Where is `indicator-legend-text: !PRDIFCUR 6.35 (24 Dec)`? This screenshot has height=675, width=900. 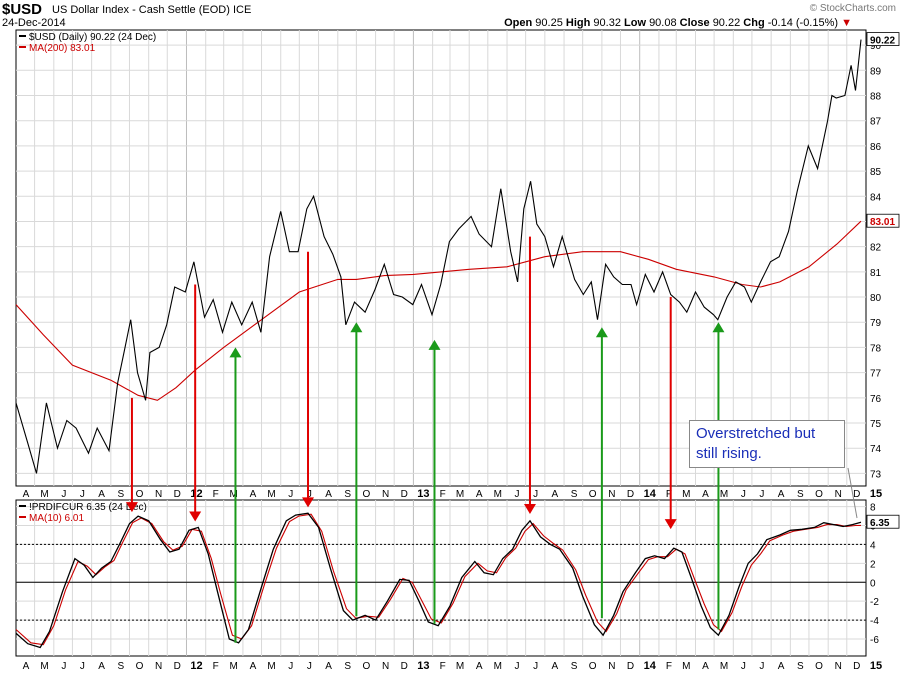
indicator-legend-text: !PRDIFCUR 6.35 (24 Dec) is located at coordinates (88, 507).